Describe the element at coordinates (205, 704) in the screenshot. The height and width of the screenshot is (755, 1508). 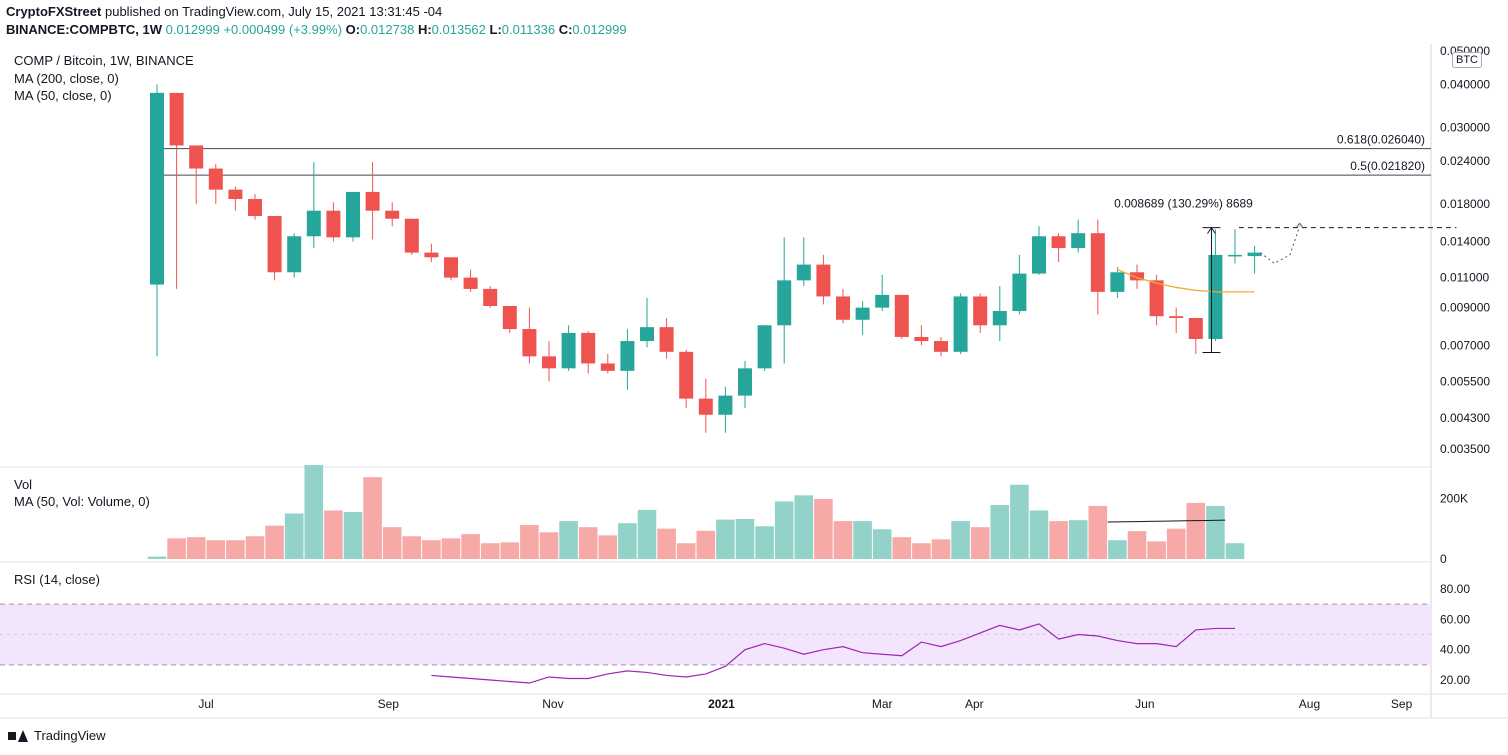
I see `time-tick-label: Jul` at that location.